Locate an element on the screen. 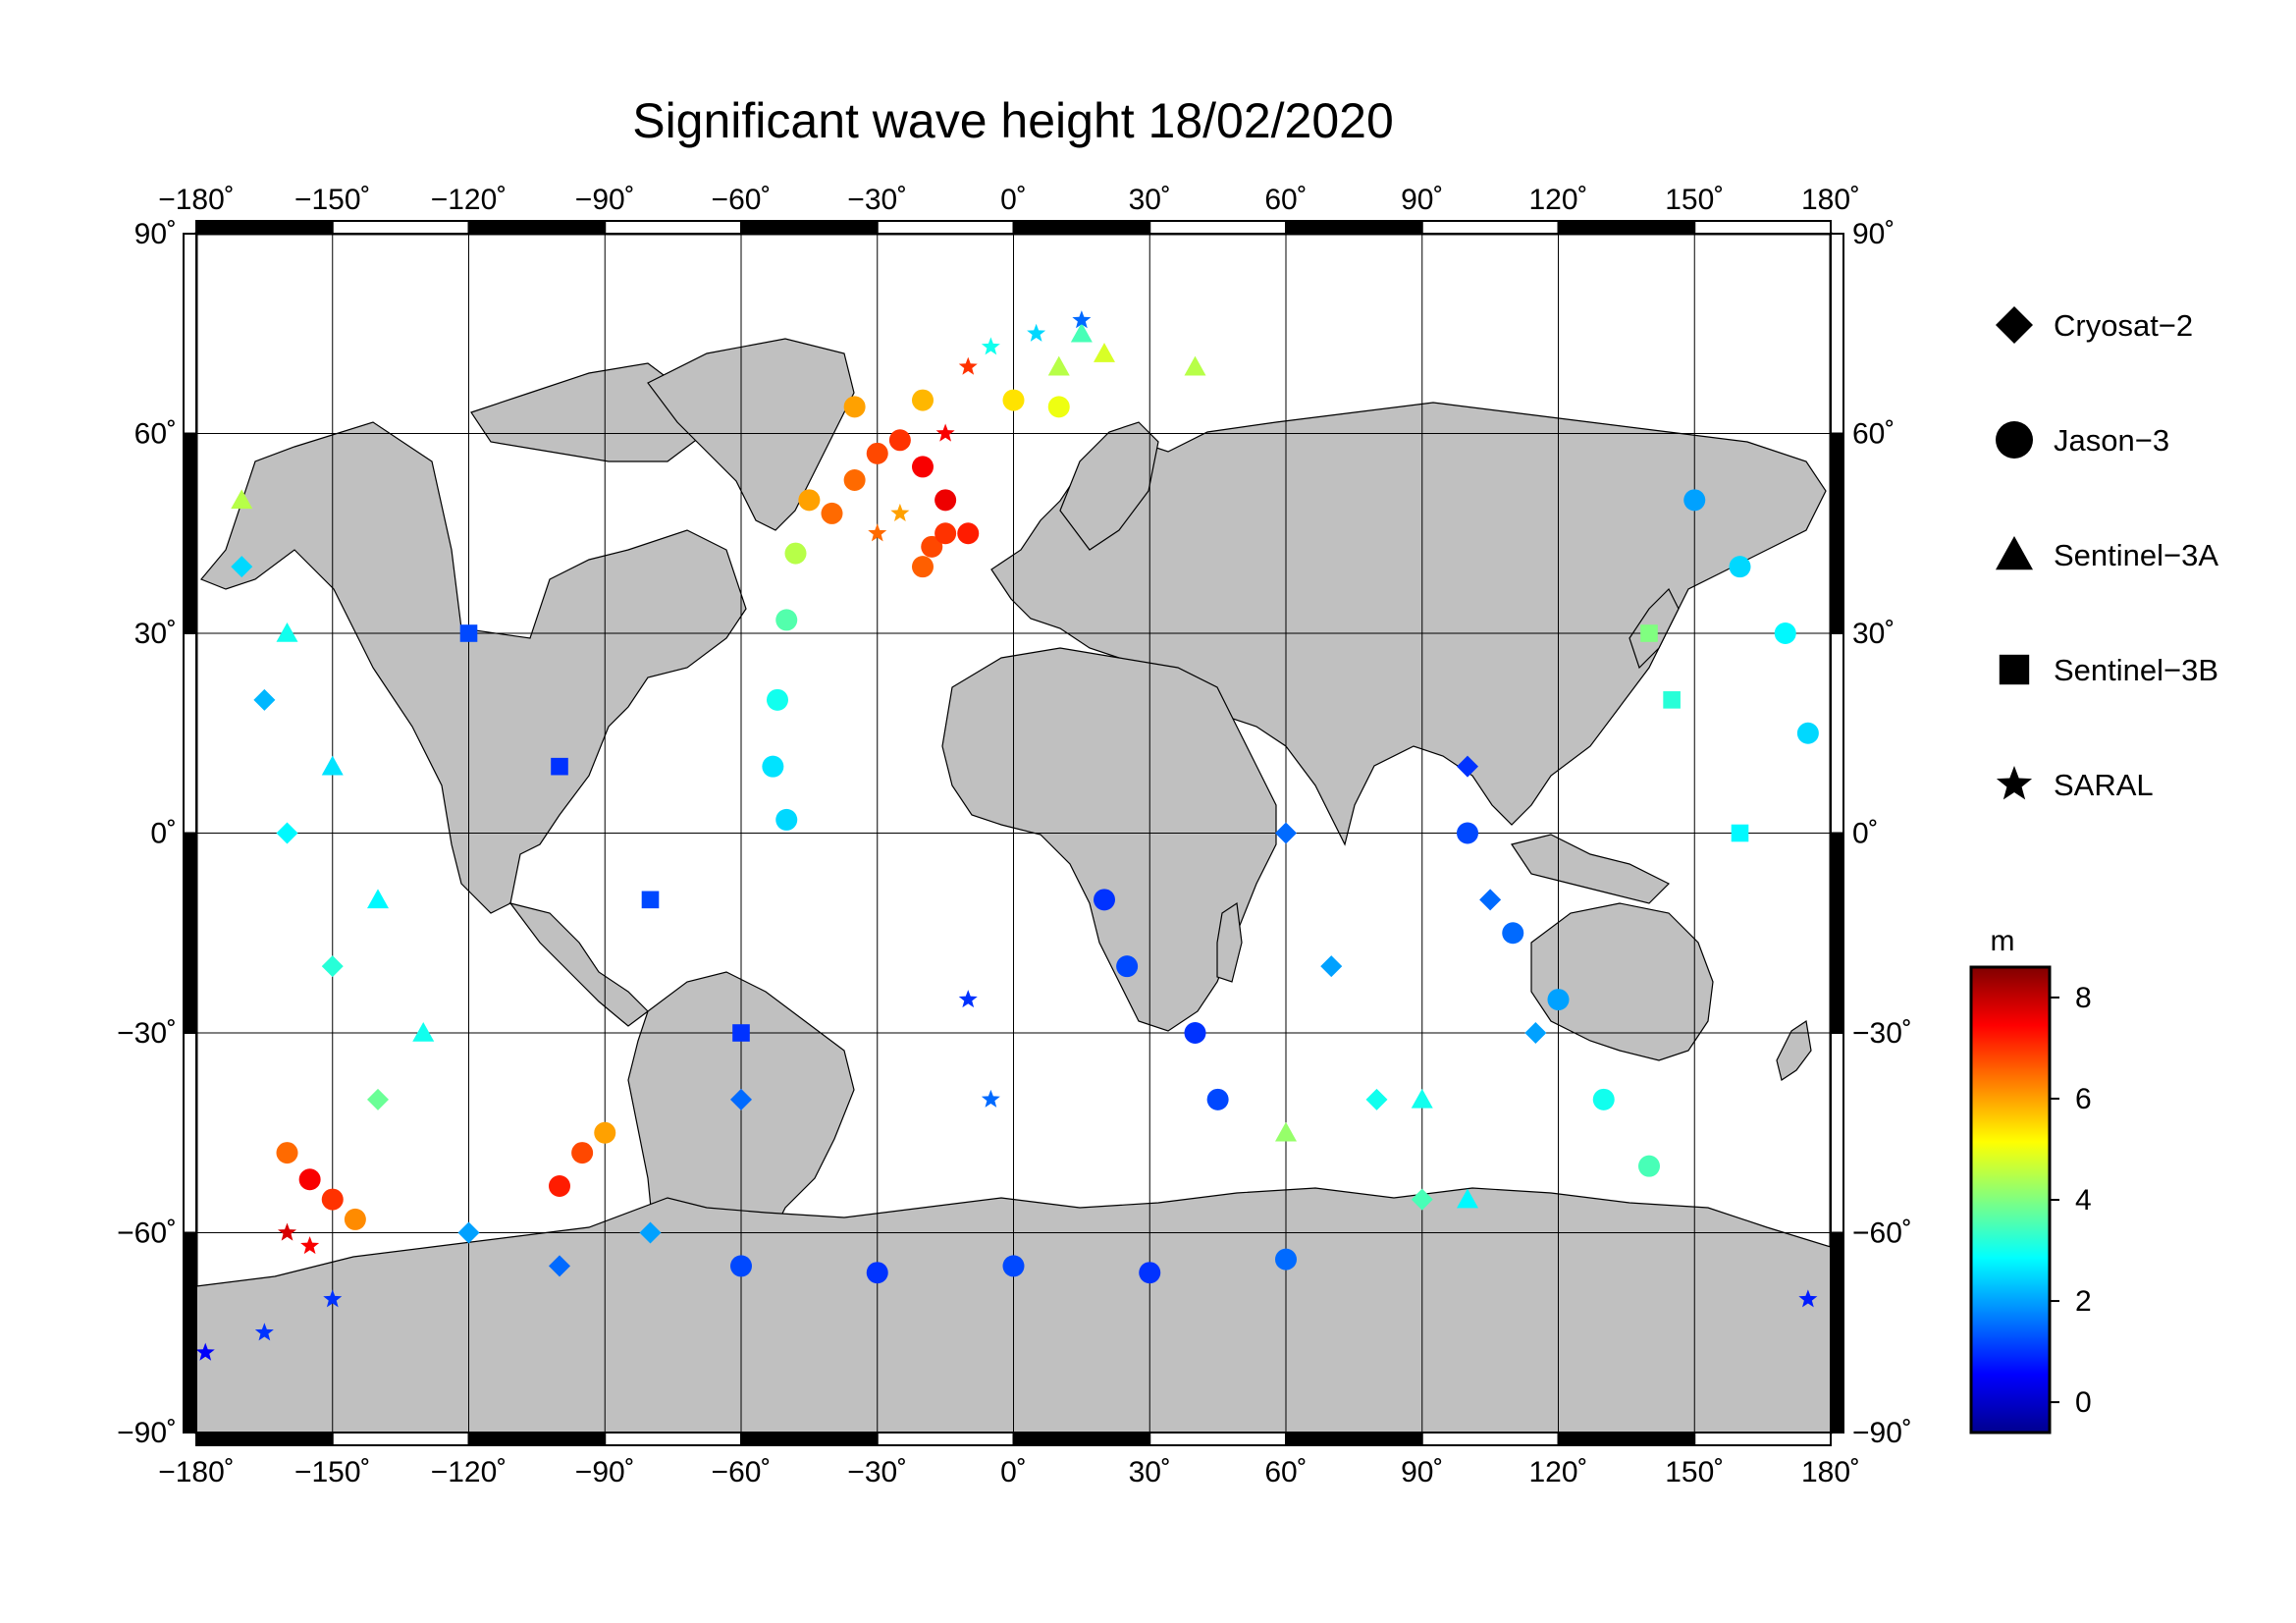  legend-item: Sentinel−3A is located at coordinates (2107, 554).